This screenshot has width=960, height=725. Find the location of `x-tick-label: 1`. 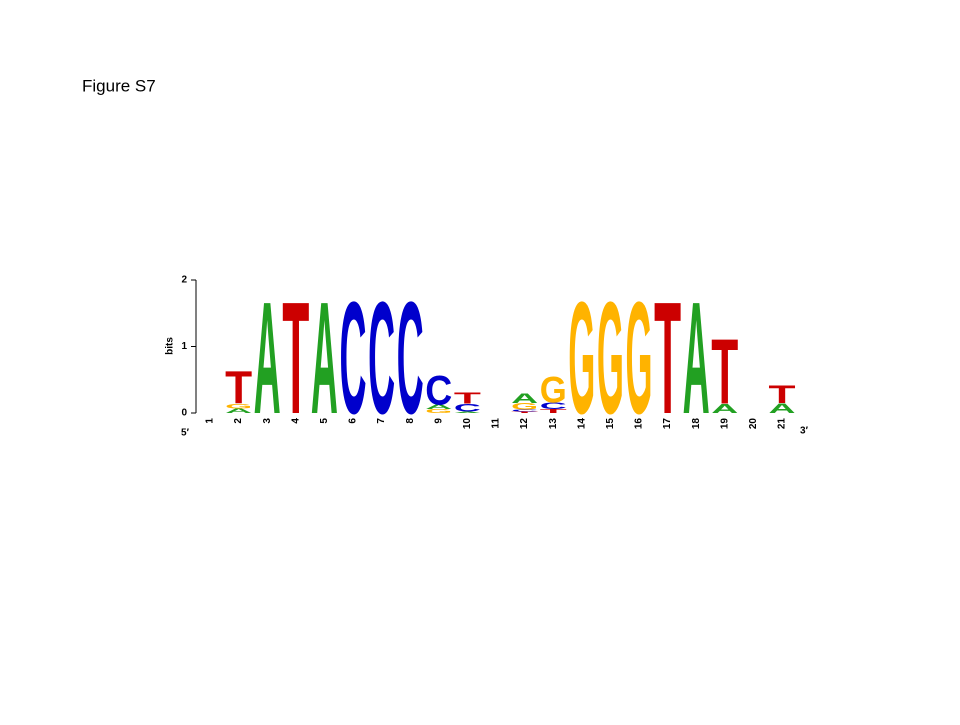

x-tick-label: 1 is located at coordinates (210, 421).